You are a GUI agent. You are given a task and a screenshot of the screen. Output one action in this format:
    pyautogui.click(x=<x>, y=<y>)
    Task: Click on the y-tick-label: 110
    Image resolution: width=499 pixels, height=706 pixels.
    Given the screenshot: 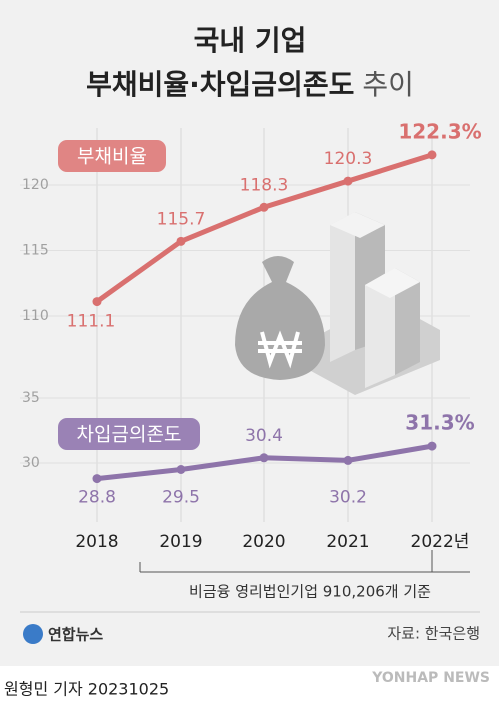 What is the action you would take?
    pyautogui.click(x=35, y=316)
    